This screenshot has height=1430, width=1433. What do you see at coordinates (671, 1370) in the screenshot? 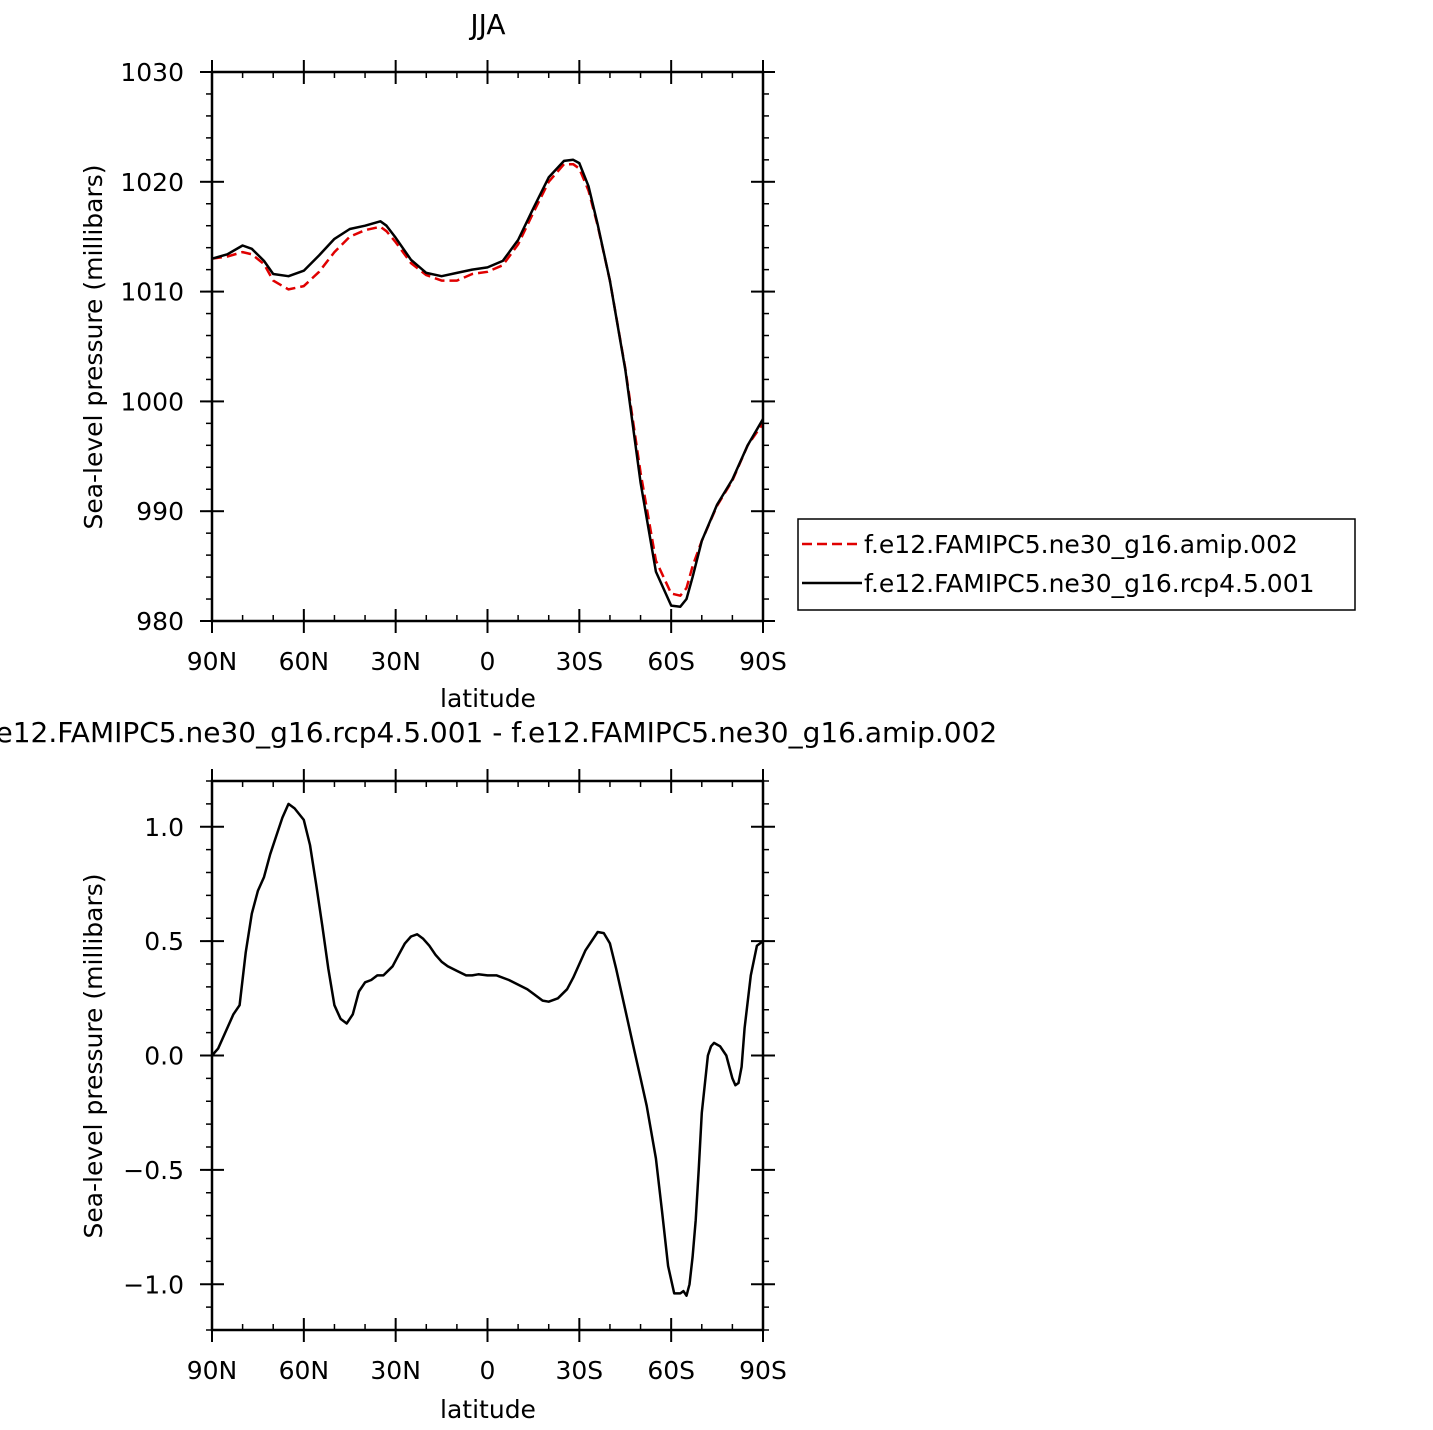
I see `bottom-x-tick-label: 60S` at bounding box center [671, 1370].